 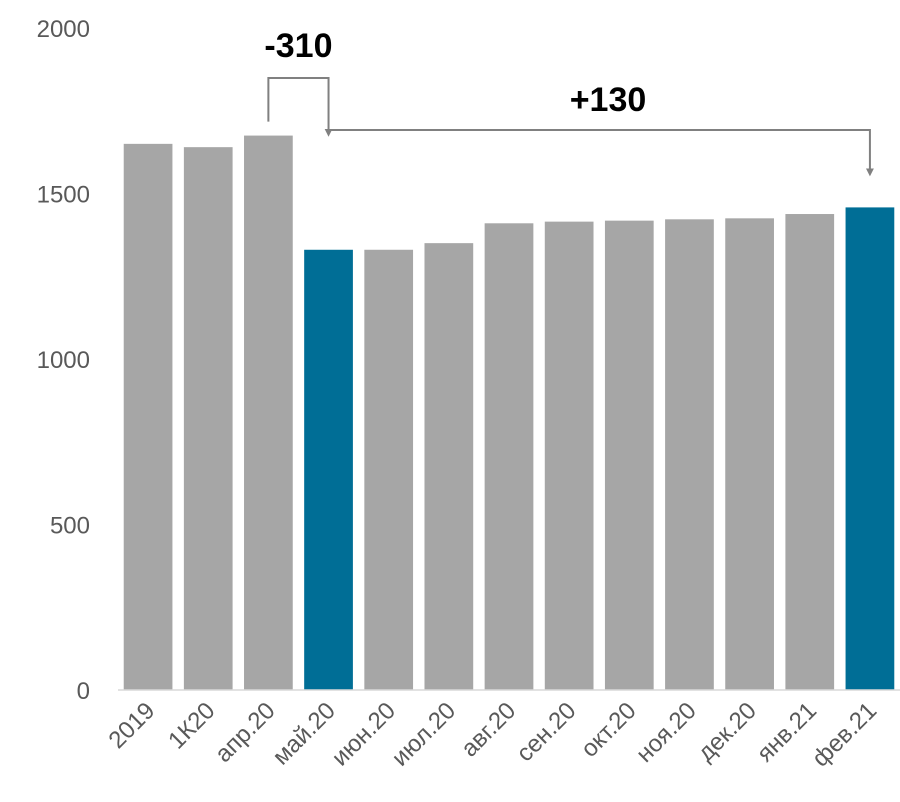 I want to click on x-tick-label: апр.20, so click(x=245, y=732).